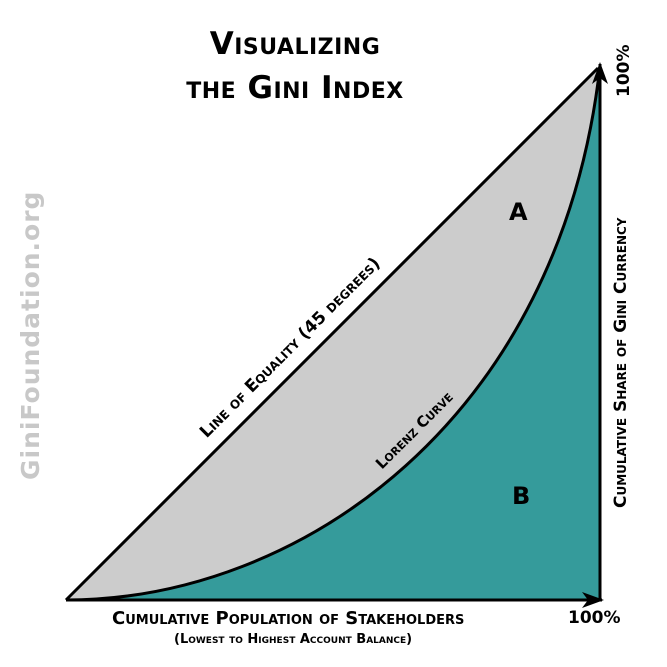 The height and width of the screenshot is (667, 667). Describe the element at coordinates (288, 618) in the screenshot. I see `x-axis-label: Cumulative Population of Stakeholders` at that location.